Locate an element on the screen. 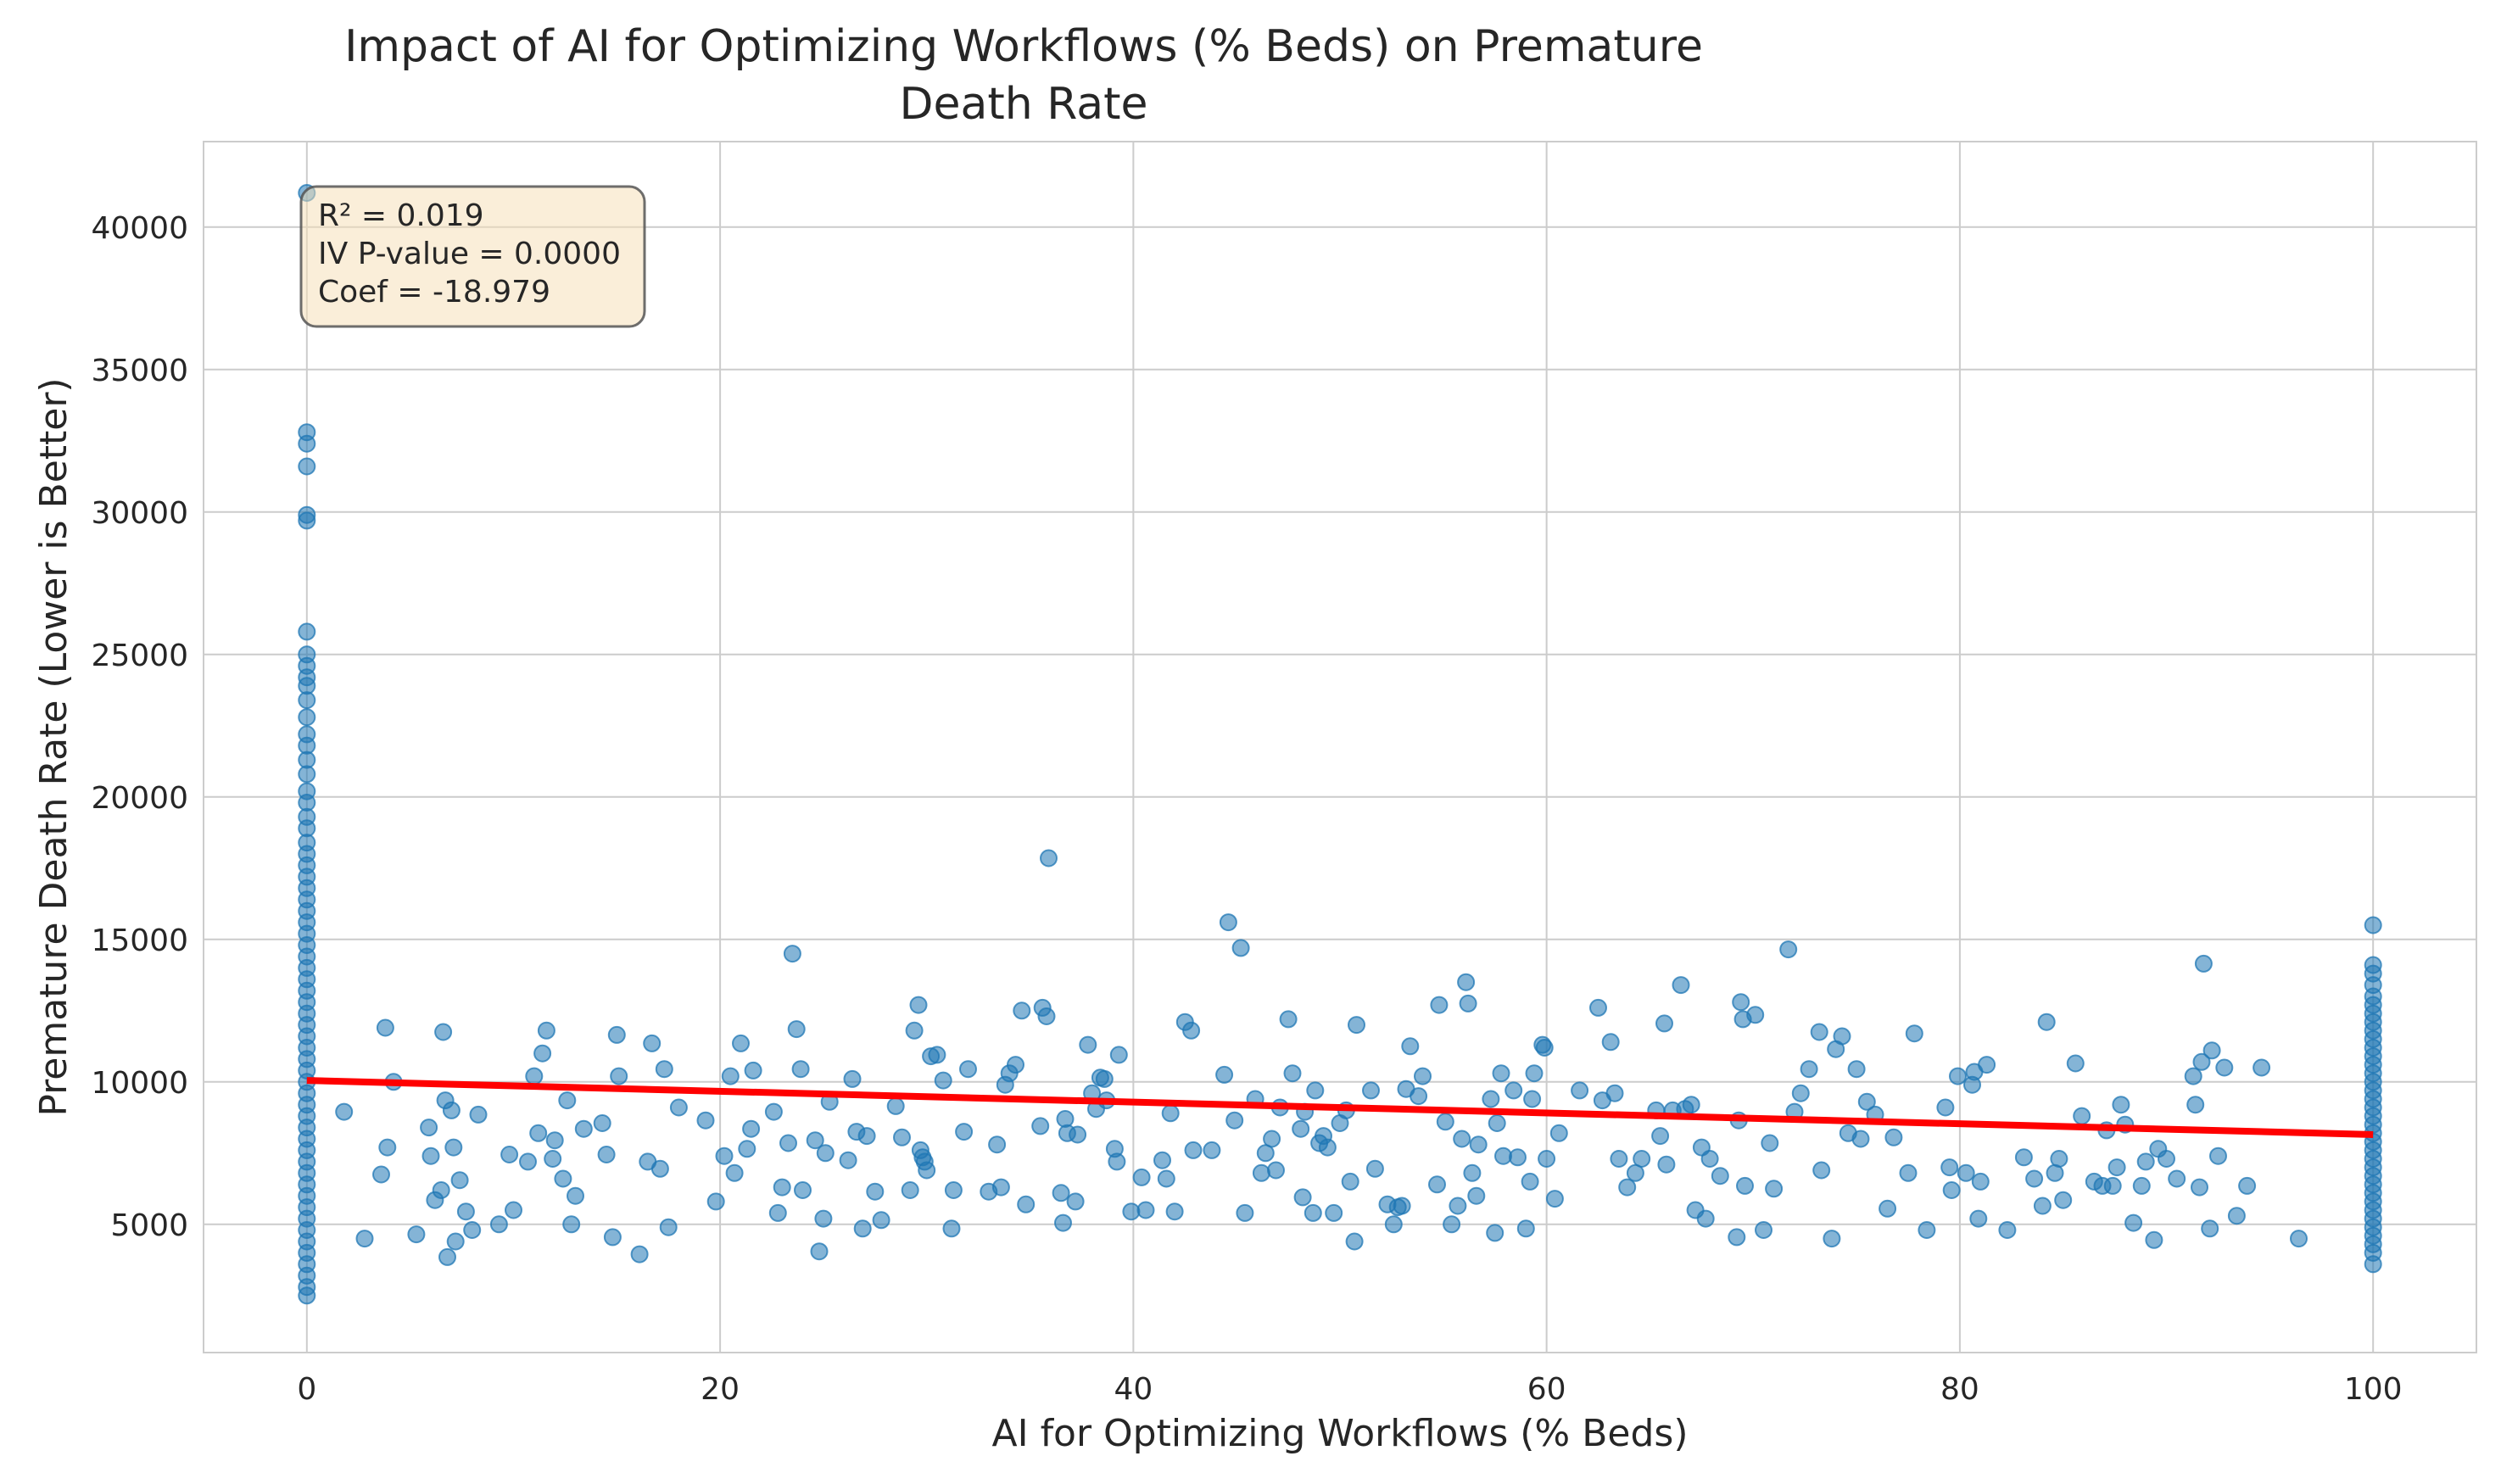  x-tick-label: 100 is located at coordinates (2373, 1389).